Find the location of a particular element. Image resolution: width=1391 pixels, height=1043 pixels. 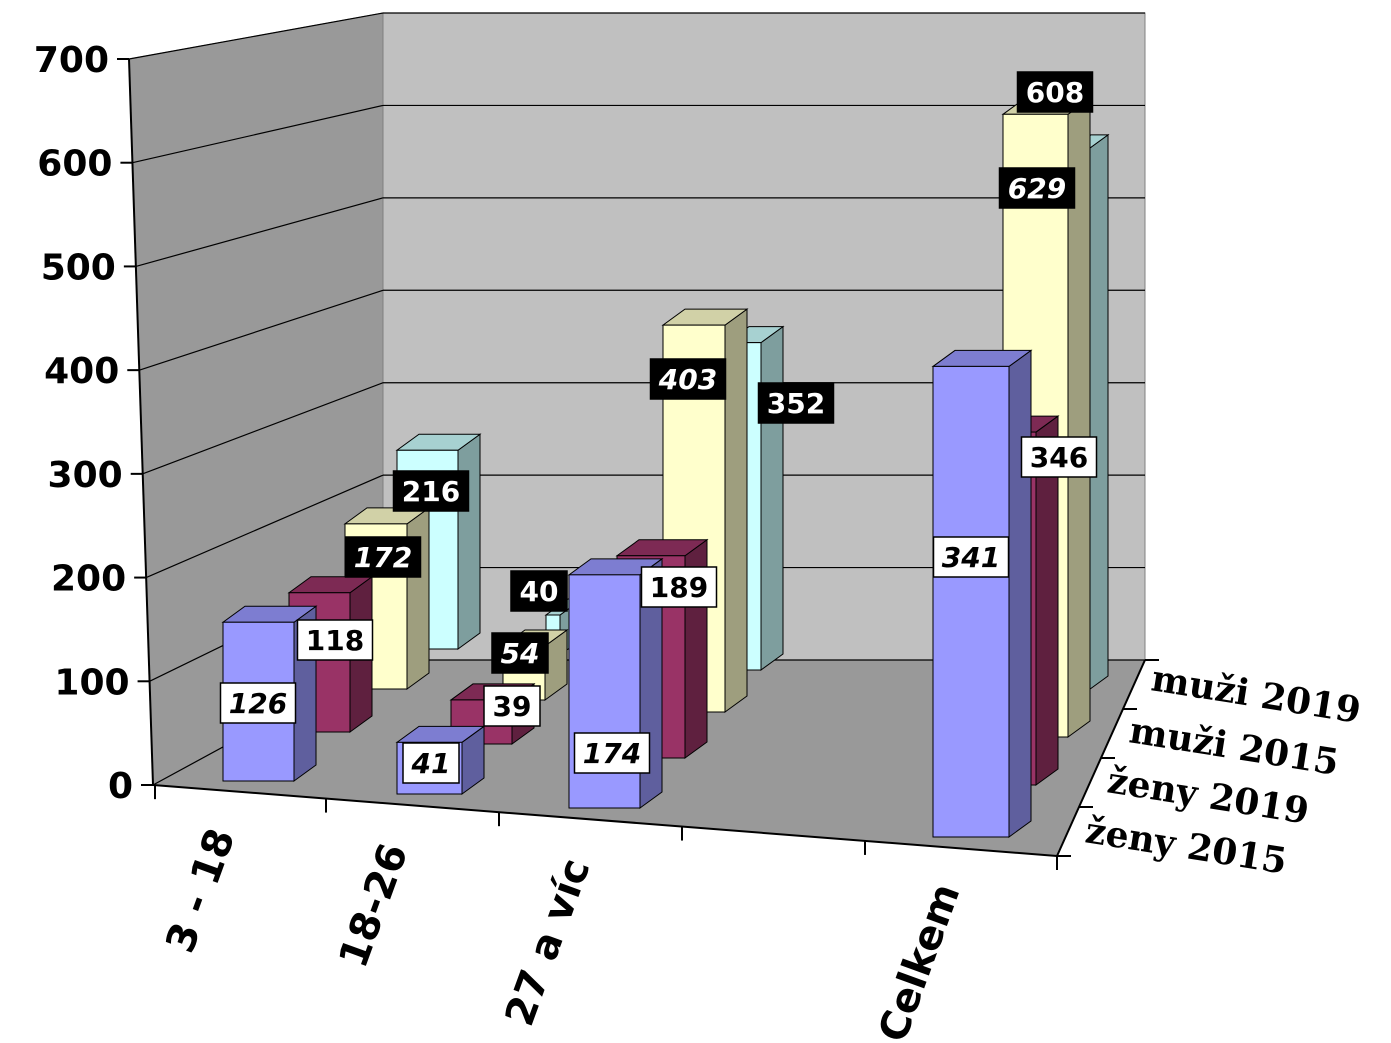

data-label: 126 is located at coordinates (258, 703).